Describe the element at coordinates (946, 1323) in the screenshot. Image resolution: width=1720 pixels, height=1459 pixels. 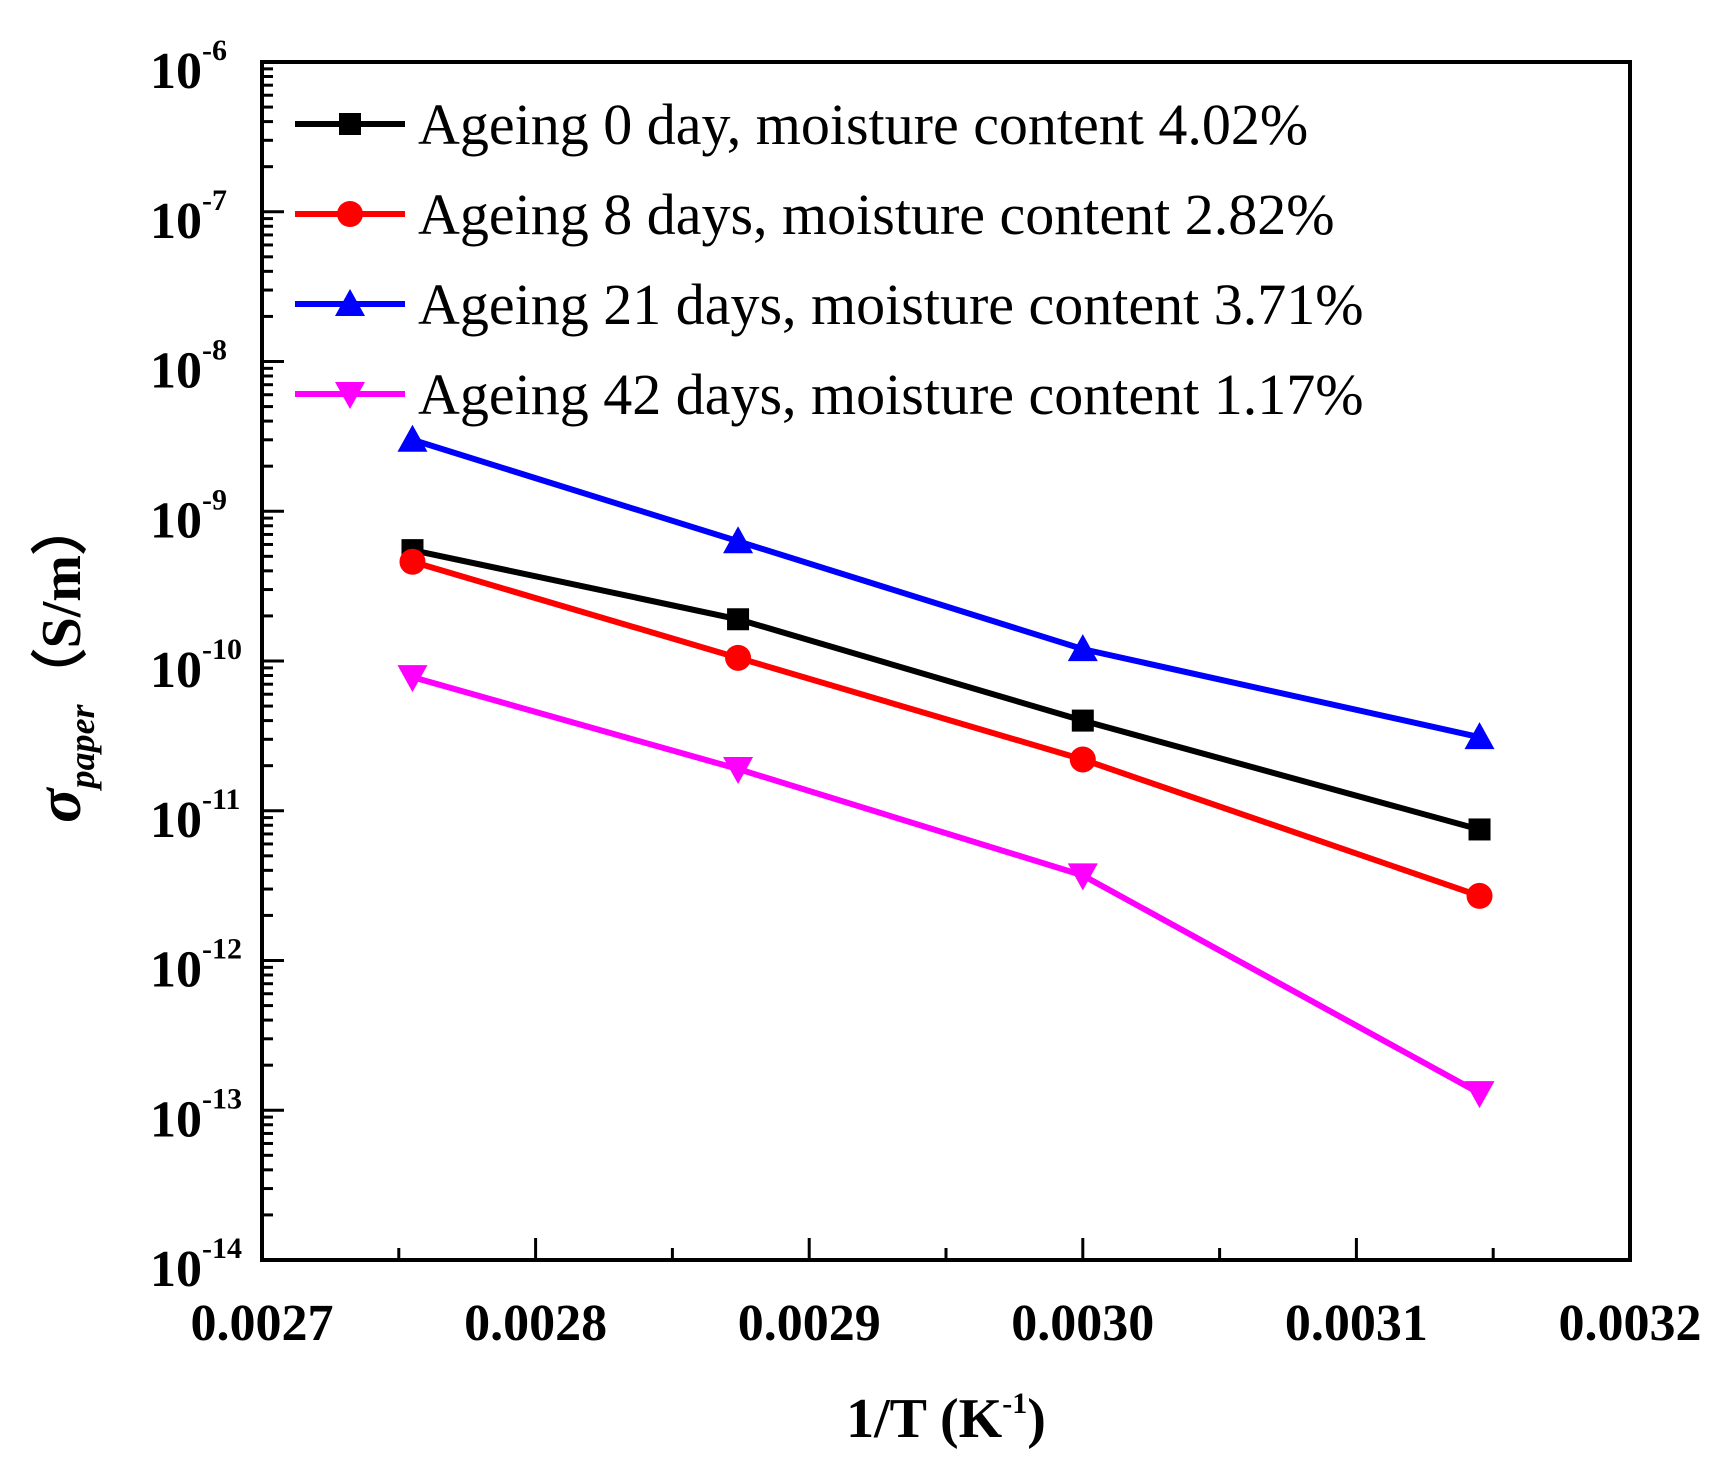
I see `x-tick-labels: 0.0027 0.0028 0.0029 0.0030 0.0031 0.0032` at that location.